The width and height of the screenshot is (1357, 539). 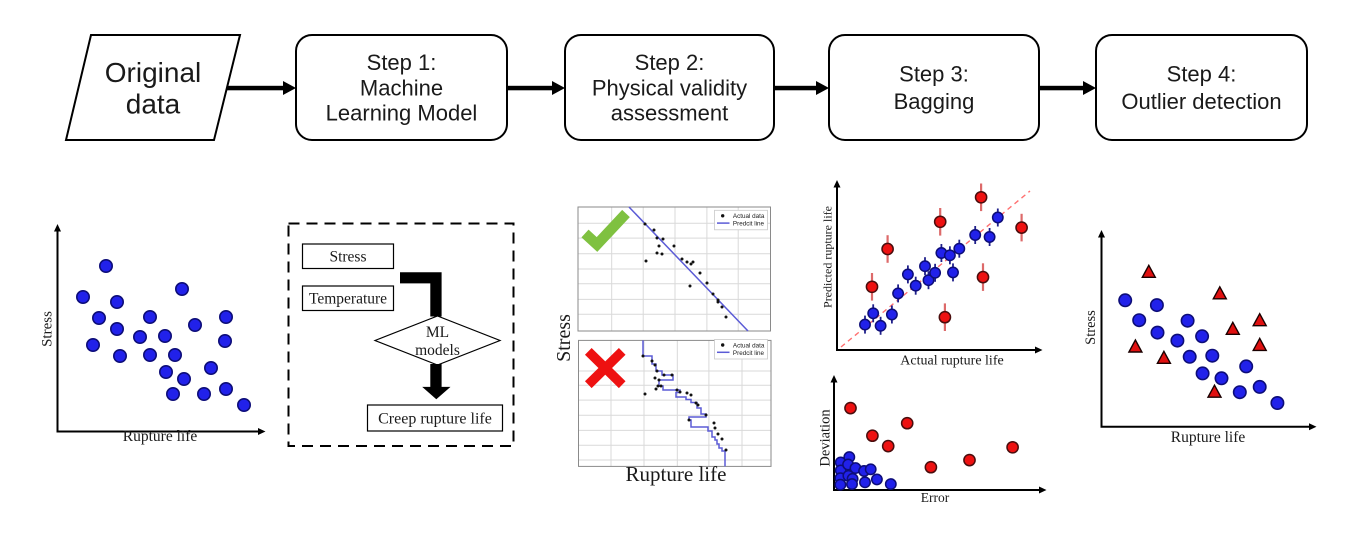 What do you see at coordinates (669, 113) in the screenshot?
I see `svg-text: assessment` at bounding box center [669, 113].